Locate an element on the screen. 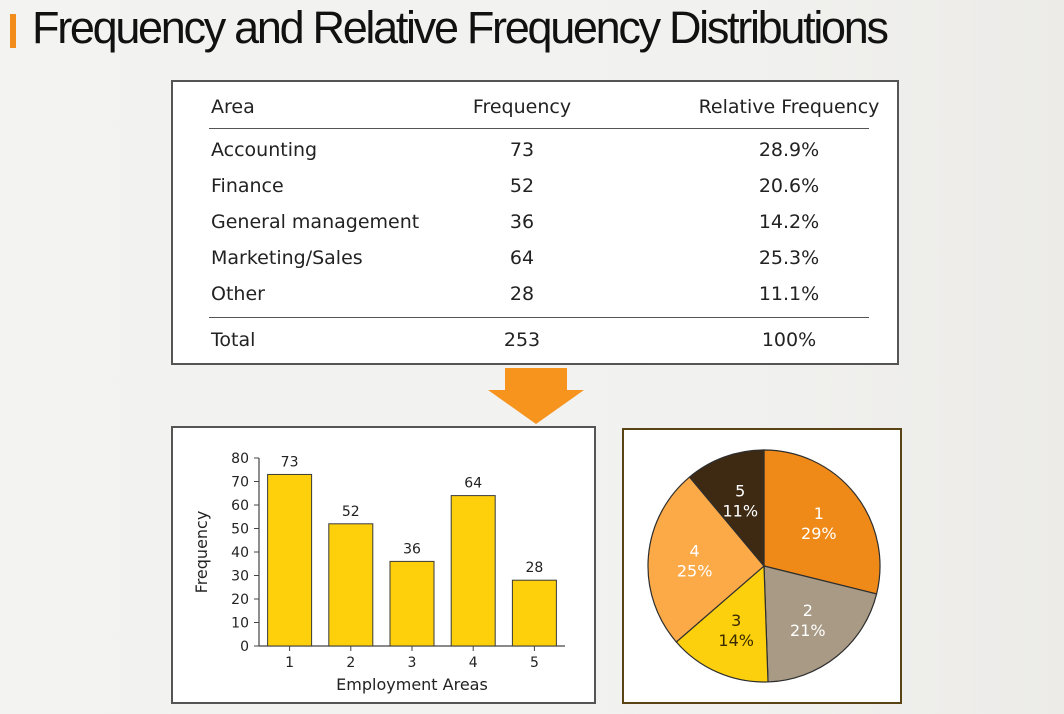  pie-slice-label: 4 is located at coordinates (695, 550).